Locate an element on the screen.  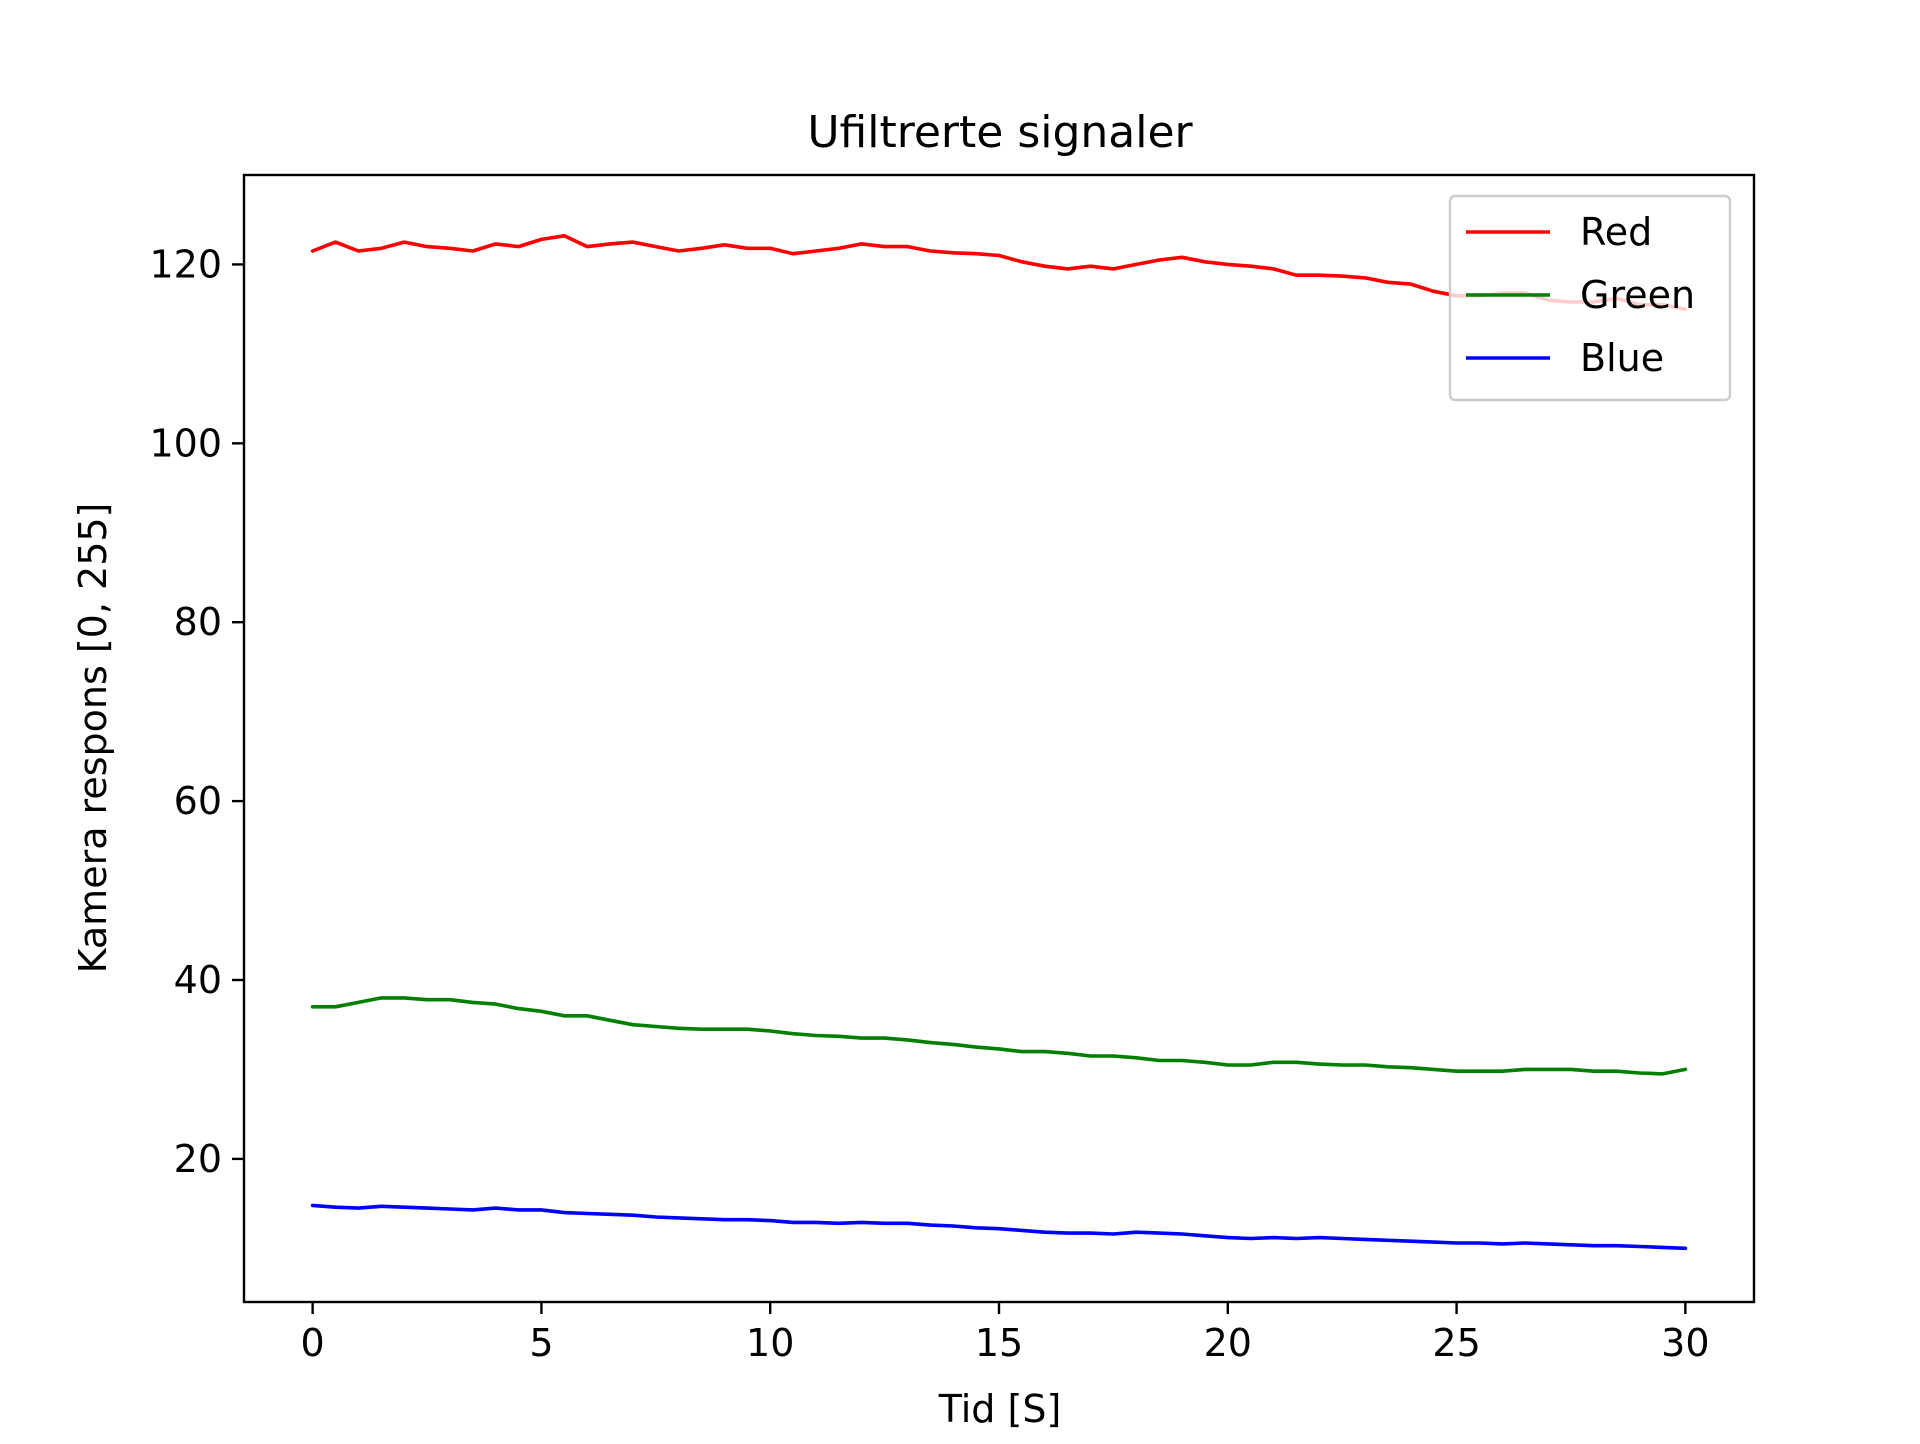
legend-box is located at coordinates (1590, 298).